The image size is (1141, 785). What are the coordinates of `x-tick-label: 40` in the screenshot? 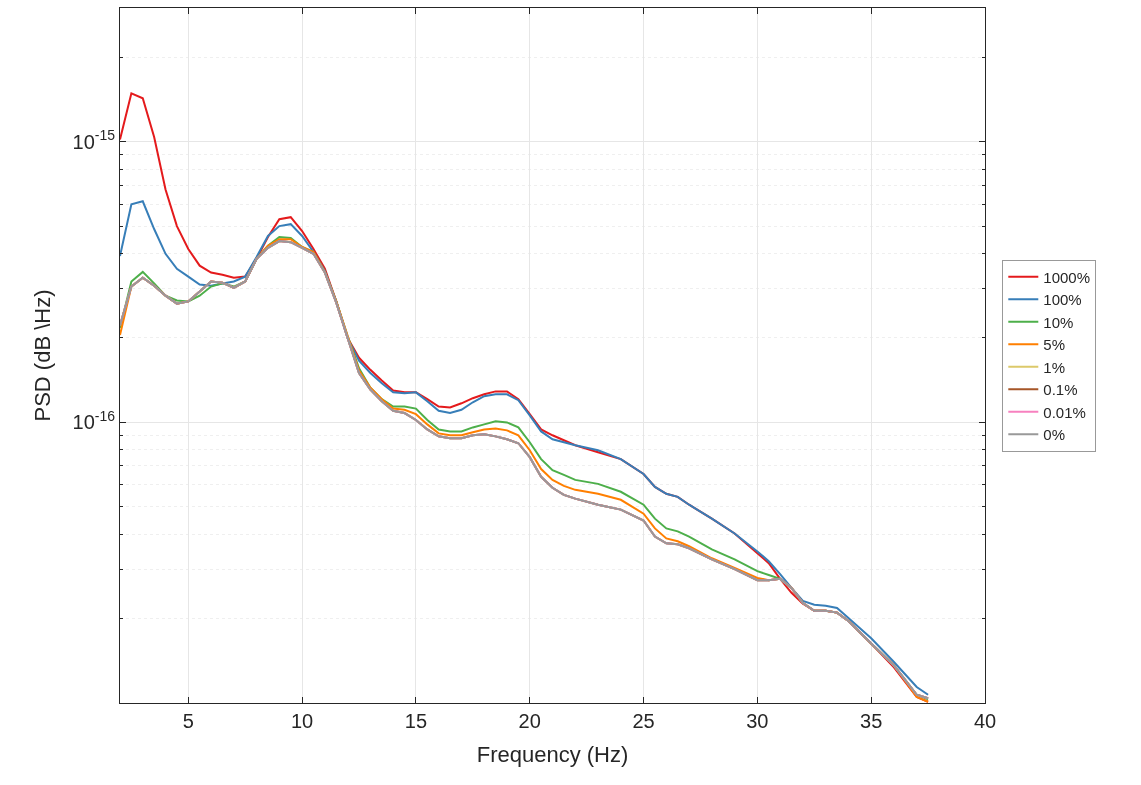 It's located at (985, 721).